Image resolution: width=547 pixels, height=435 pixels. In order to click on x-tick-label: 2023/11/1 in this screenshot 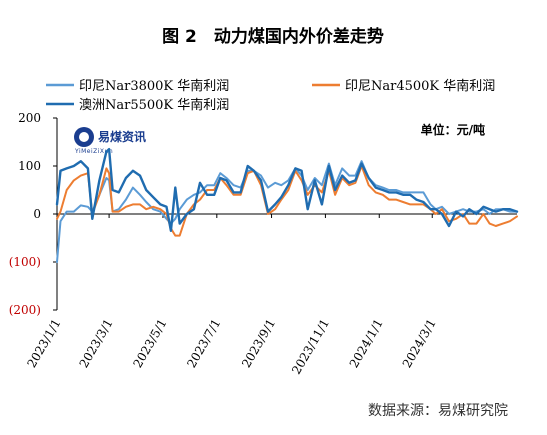, I will do `click(310, 347)`.